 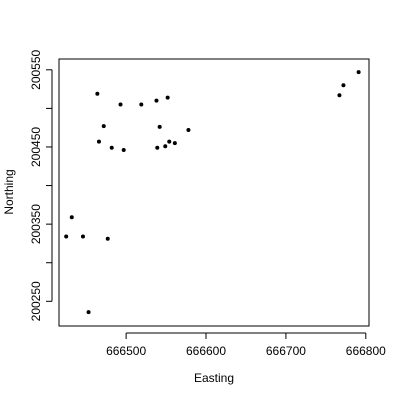 What do you see at coordinates (36, 147) in the screenshot?
I see `y-tick-label: 200450` at bounding box center [36, 147].